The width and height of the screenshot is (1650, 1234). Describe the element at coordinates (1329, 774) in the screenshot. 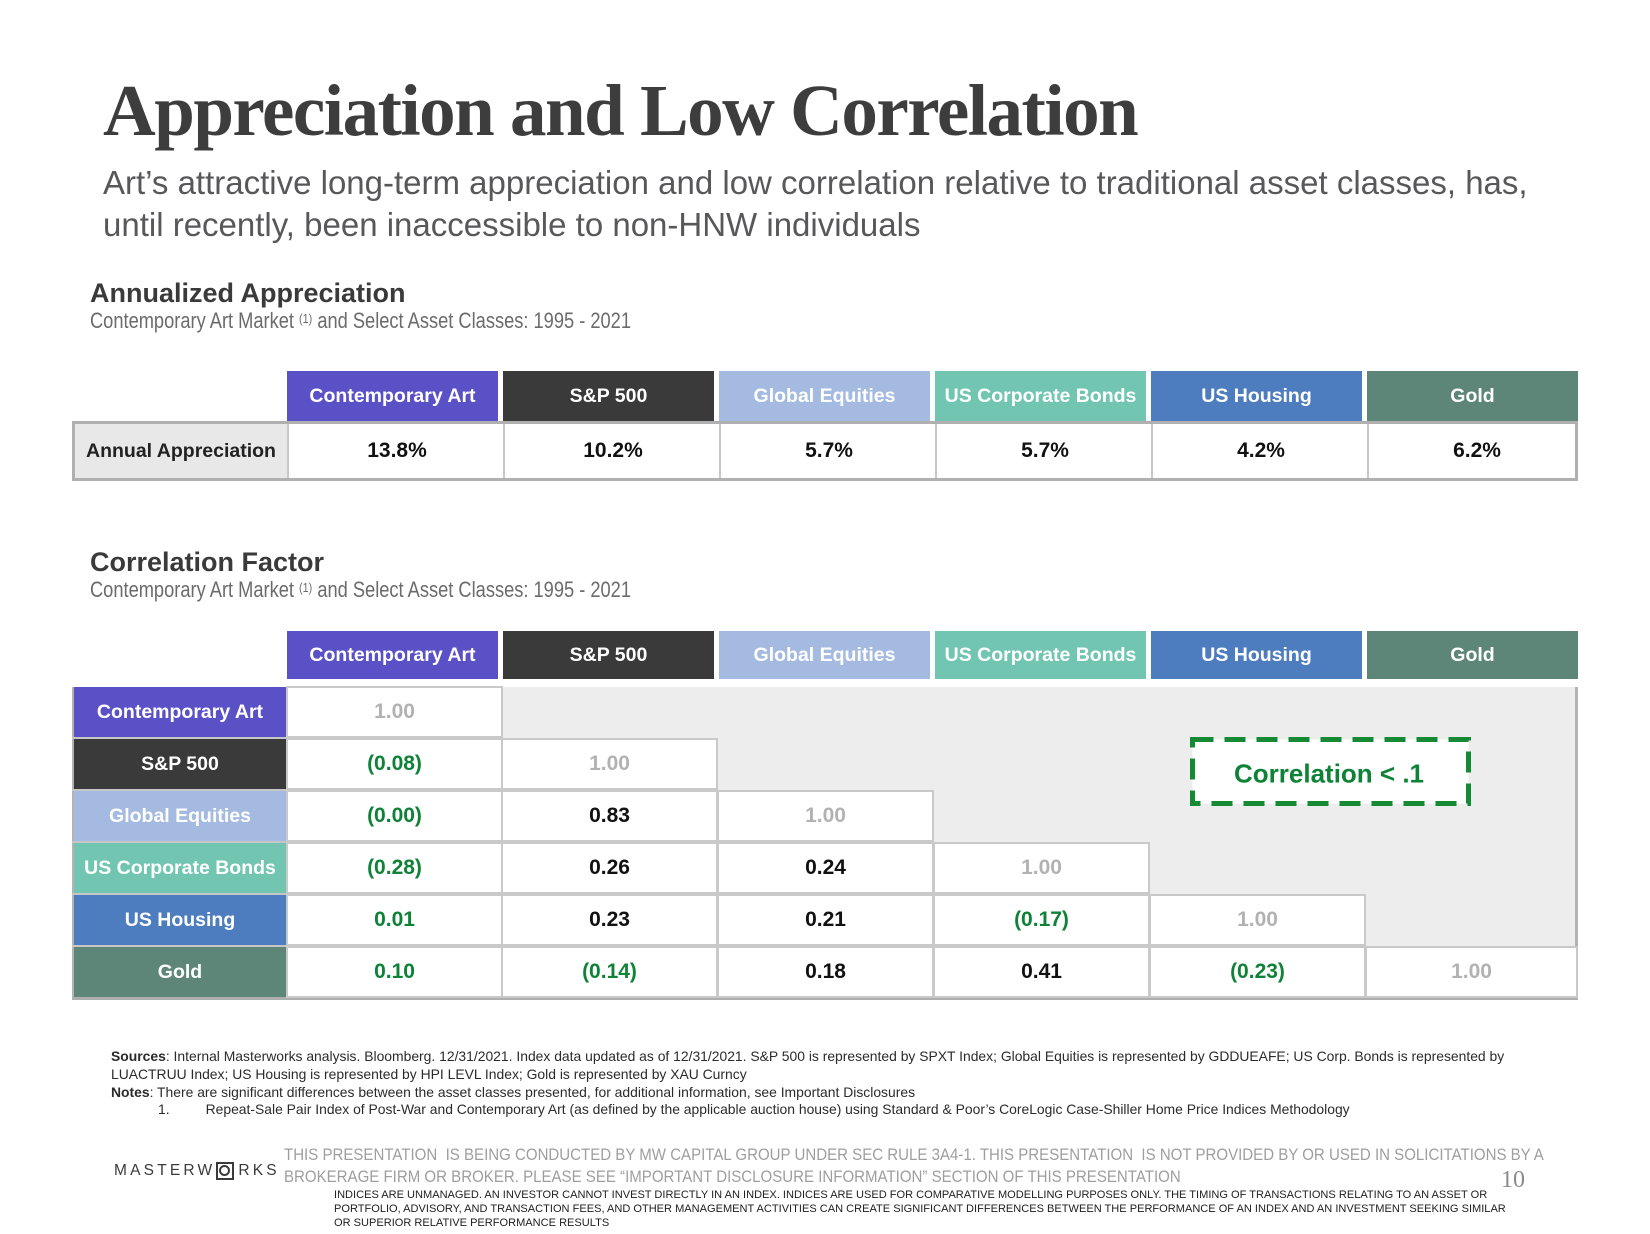

I see `svg-text: Correlation < .1` at that location.